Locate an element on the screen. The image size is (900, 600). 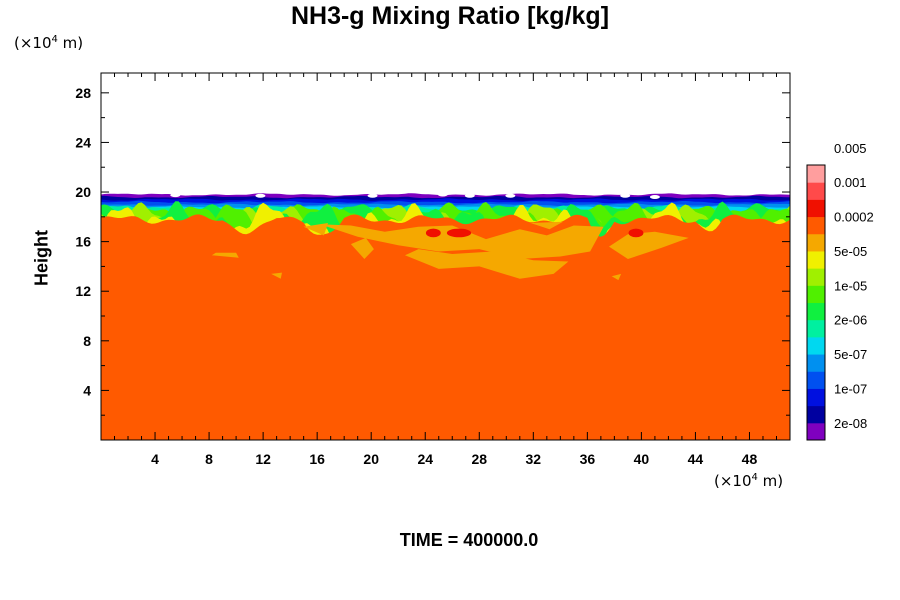
colorbar-label: 2e-08 is located at coordinates (850, 423).